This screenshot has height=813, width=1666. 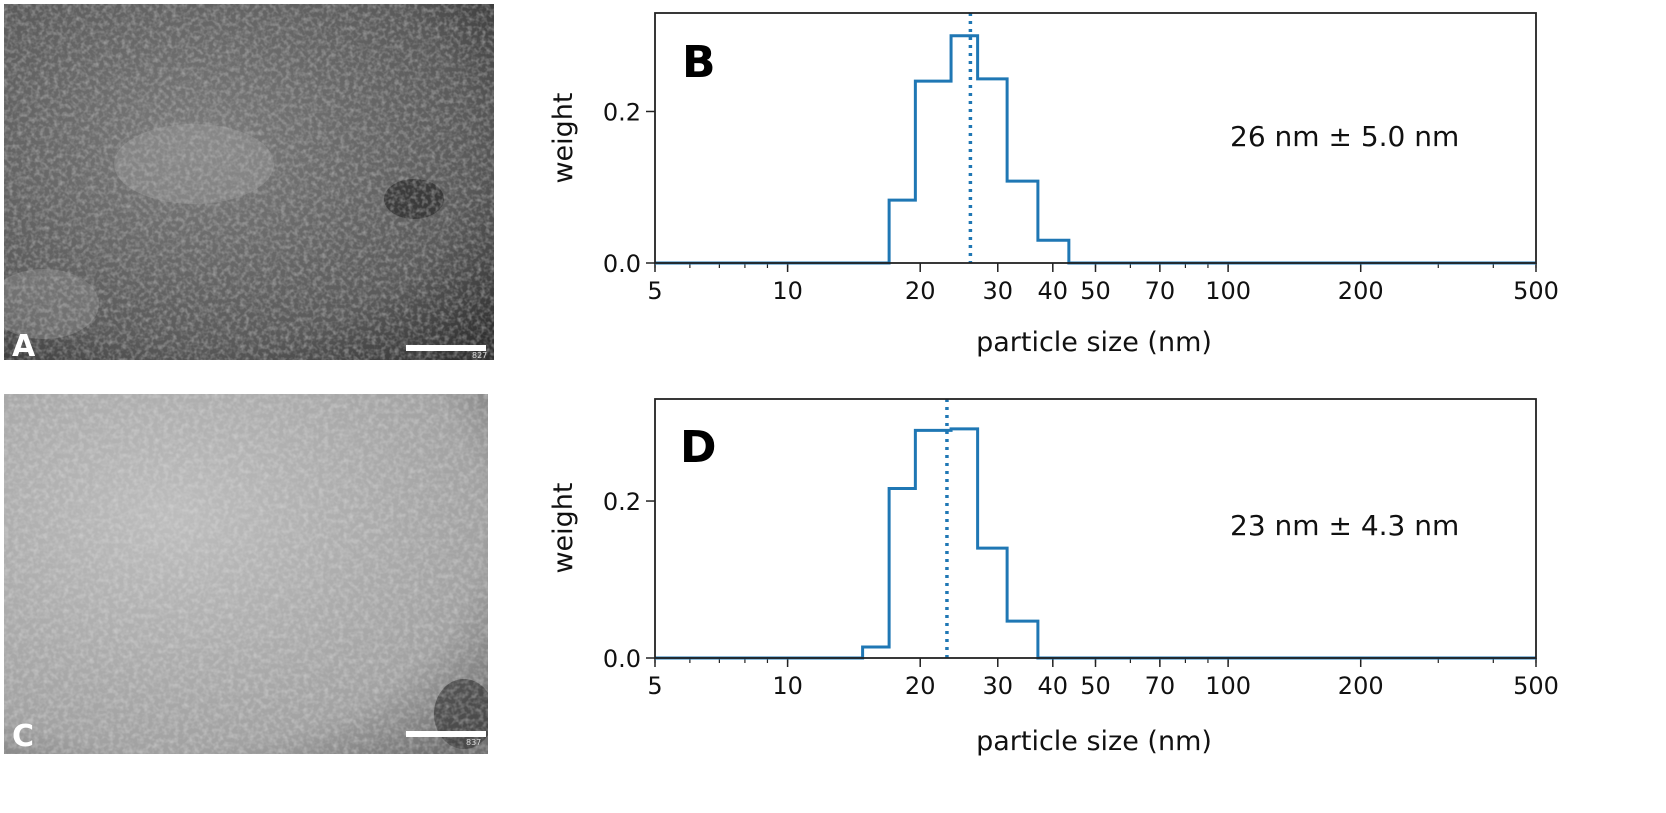 I want to click on scale-bar-label: 827, so click(x=479, y=355).